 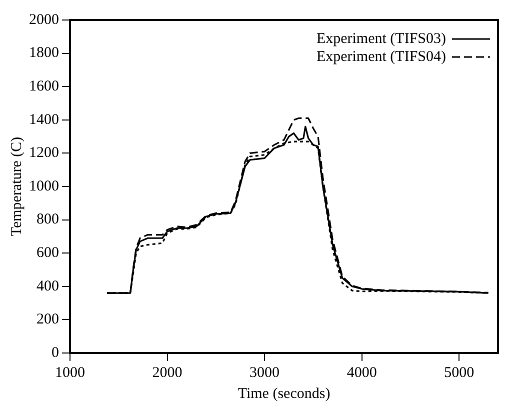 I want to click on y-axis-title: Temperature (C), so click(x=16, y=186).